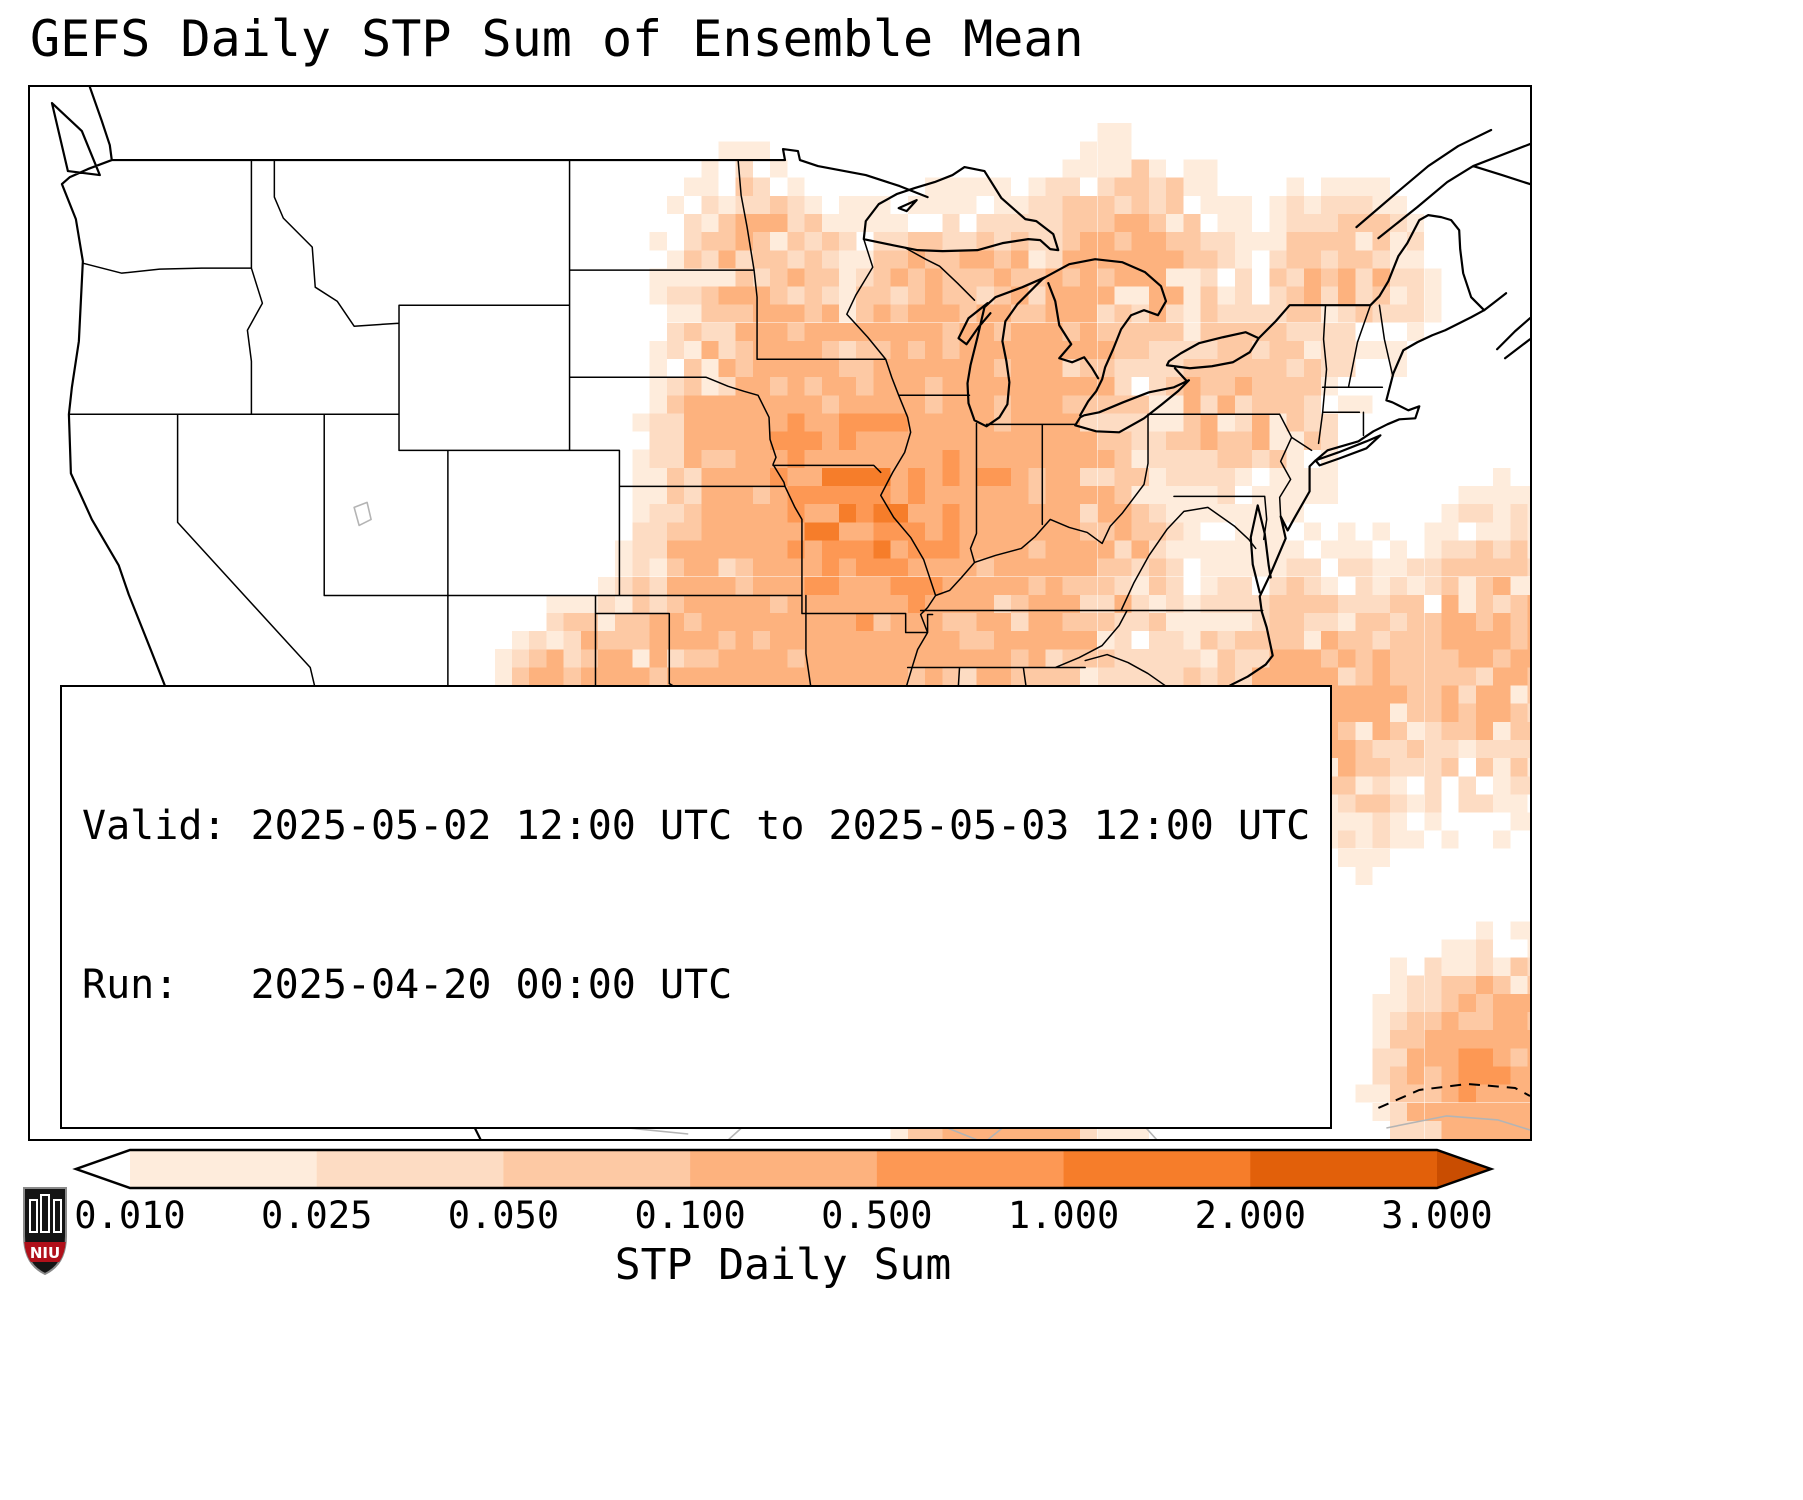 This screenshot has height=1500, width=1803. I want to click on logo-red-band, so click(45, 1252).